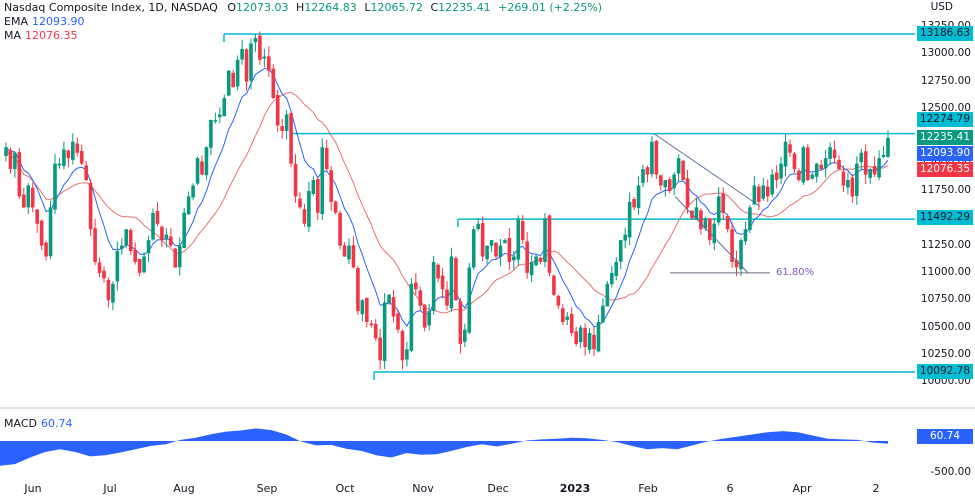 This screenshot has width=975, height=498. What do you see at coordinates (498, 488) in the screenshot?
I see `time-tick: Dec` at bounding box center [498, 488].